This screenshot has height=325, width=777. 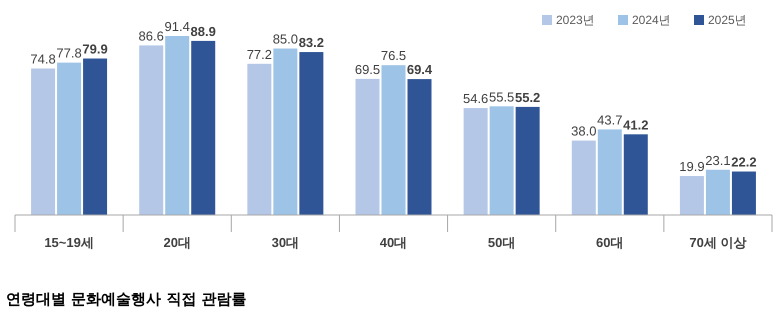 What do you see at coordinates (69, 53) in the screenshot?
I see `data-label: 77.8` at bounding box center [69, 53].